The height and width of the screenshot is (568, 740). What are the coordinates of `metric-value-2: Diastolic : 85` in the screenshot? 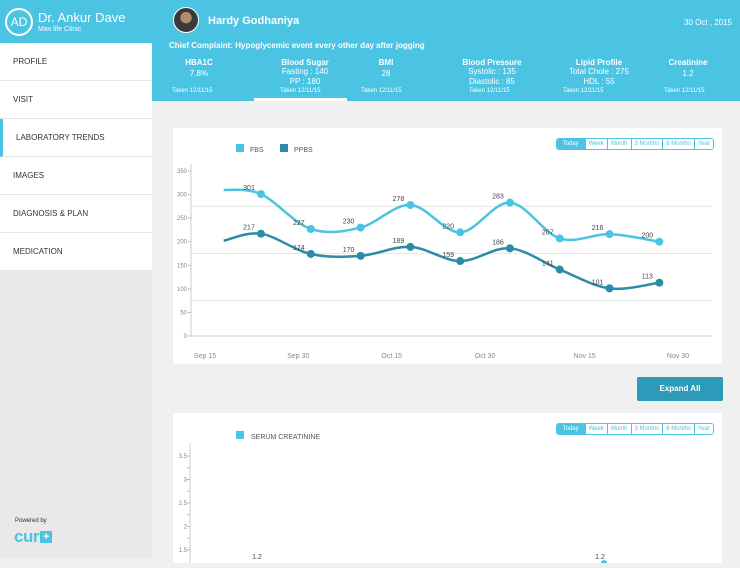 It's located at (492, 82).